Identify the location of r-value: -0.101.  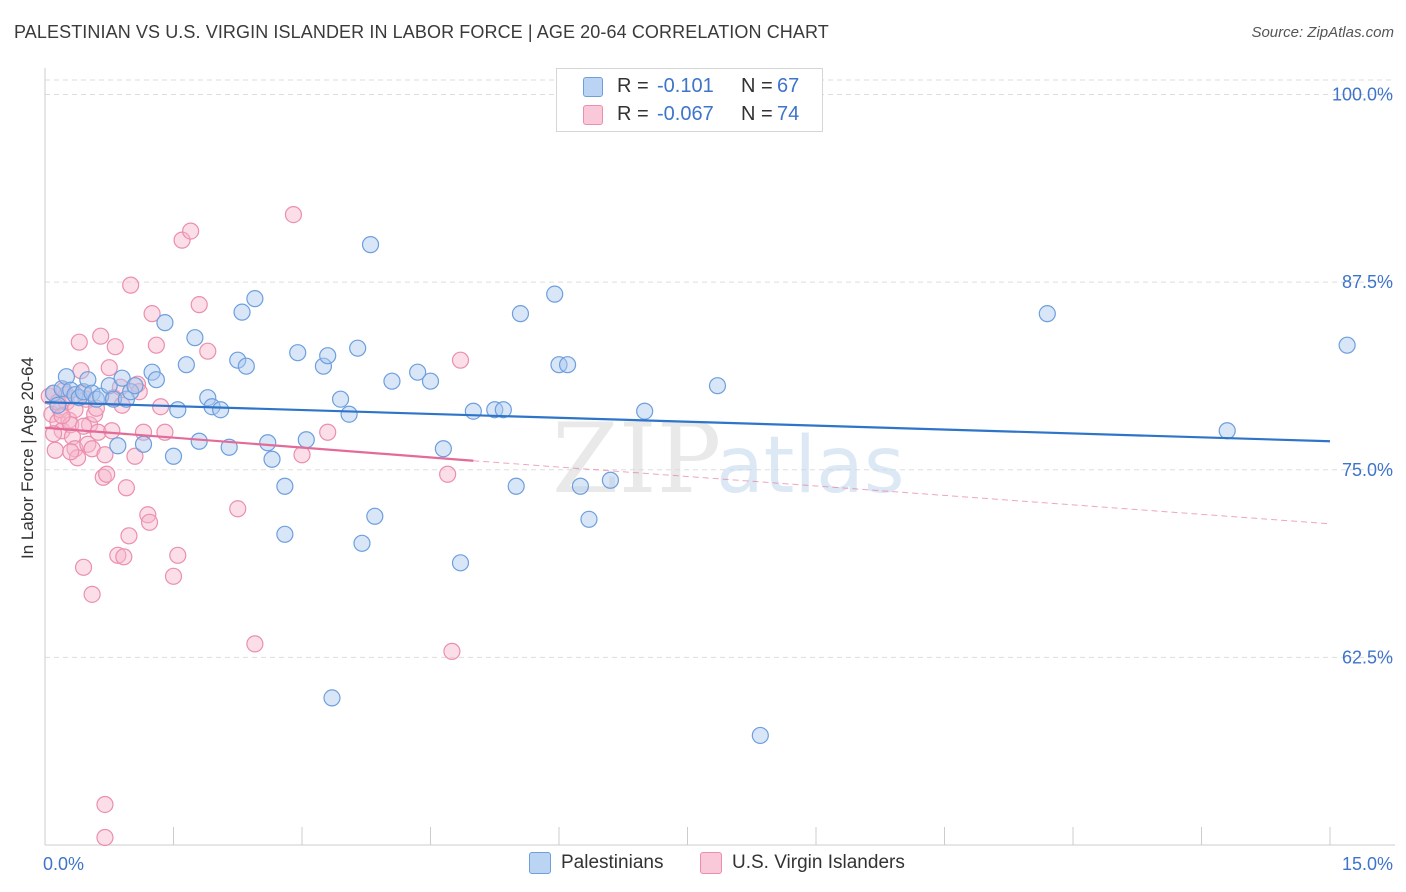
(685, 86).